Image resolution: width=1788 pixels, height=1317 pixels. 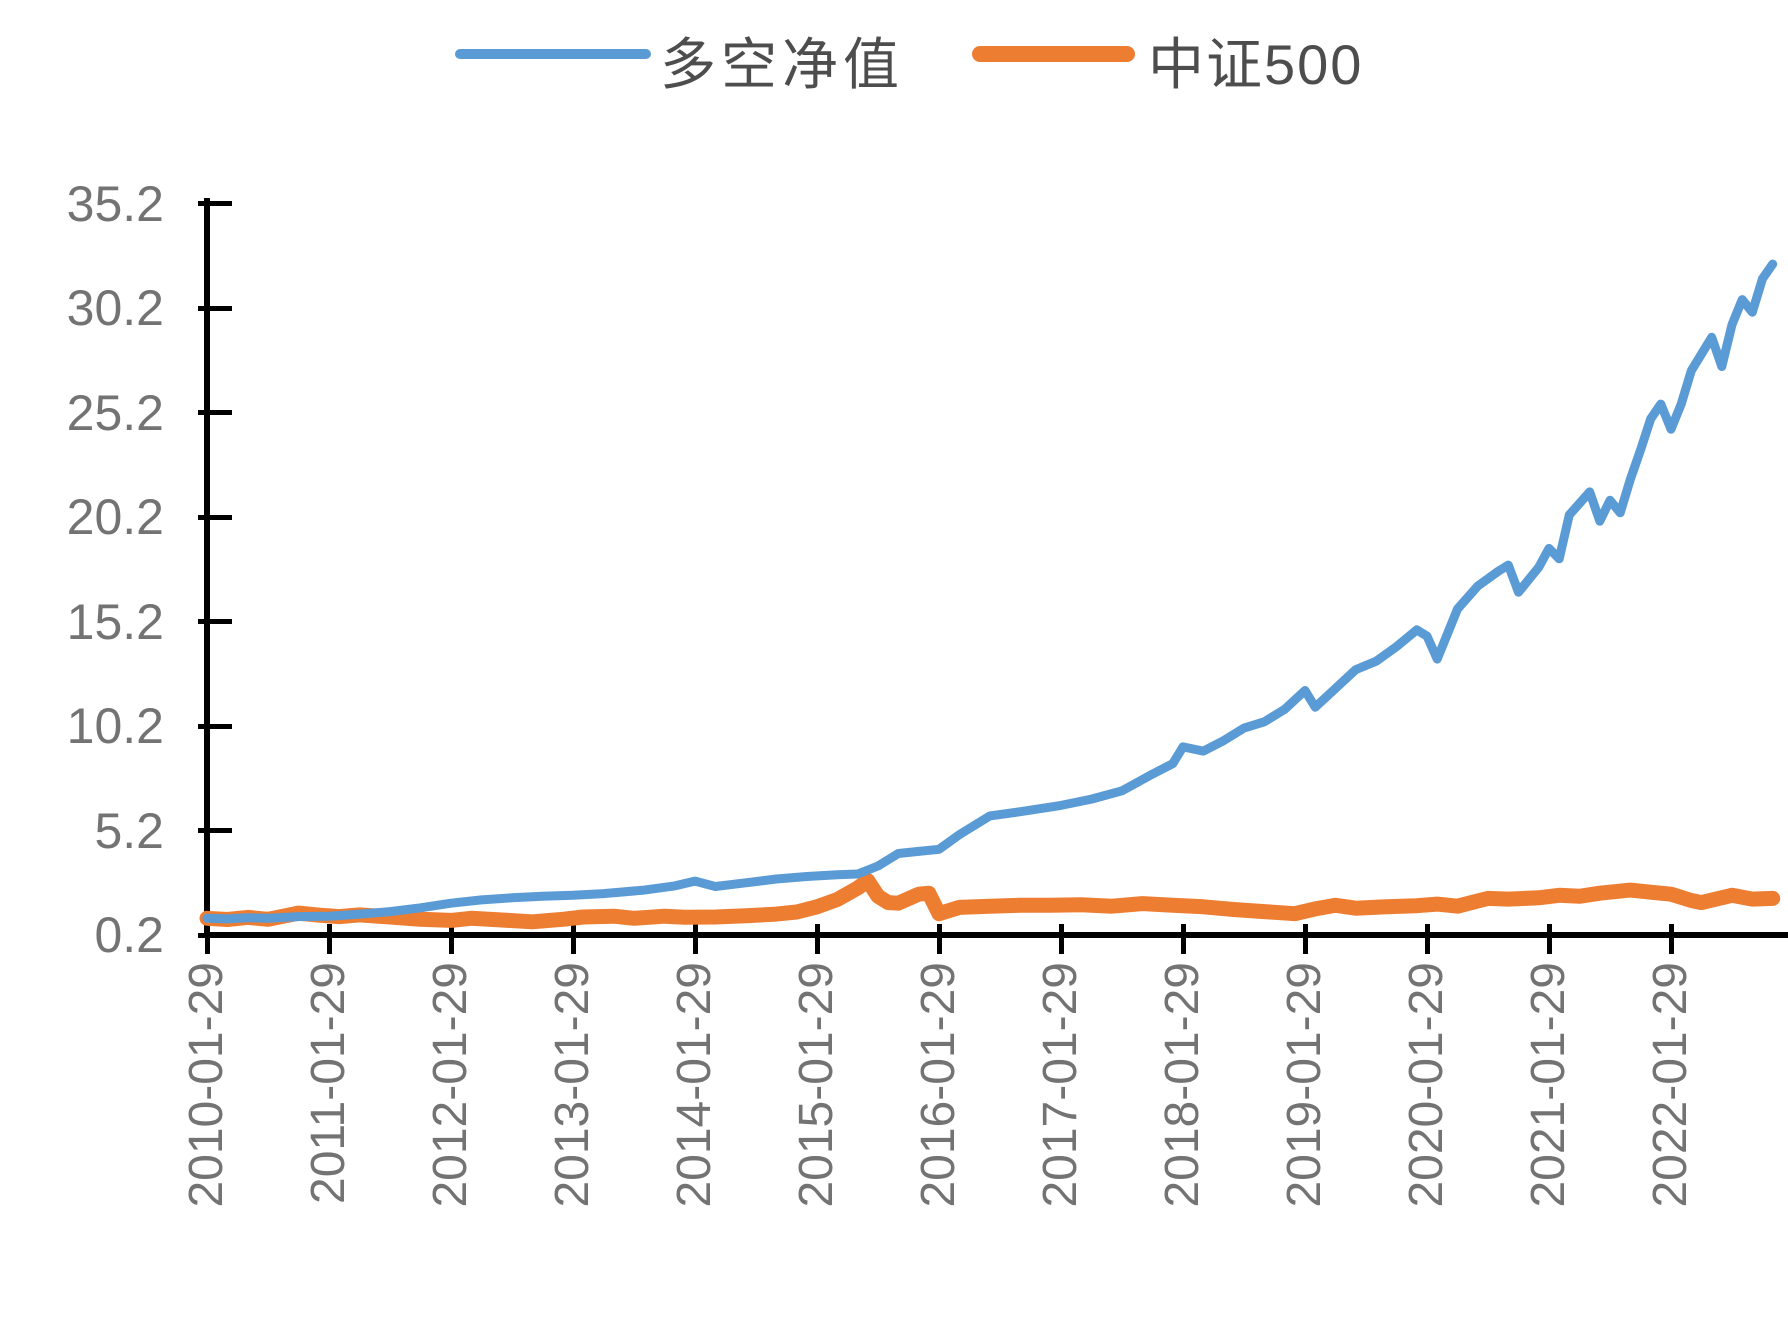 I want to click on y-tick-label: 0.2, so click(x=129, y=935).